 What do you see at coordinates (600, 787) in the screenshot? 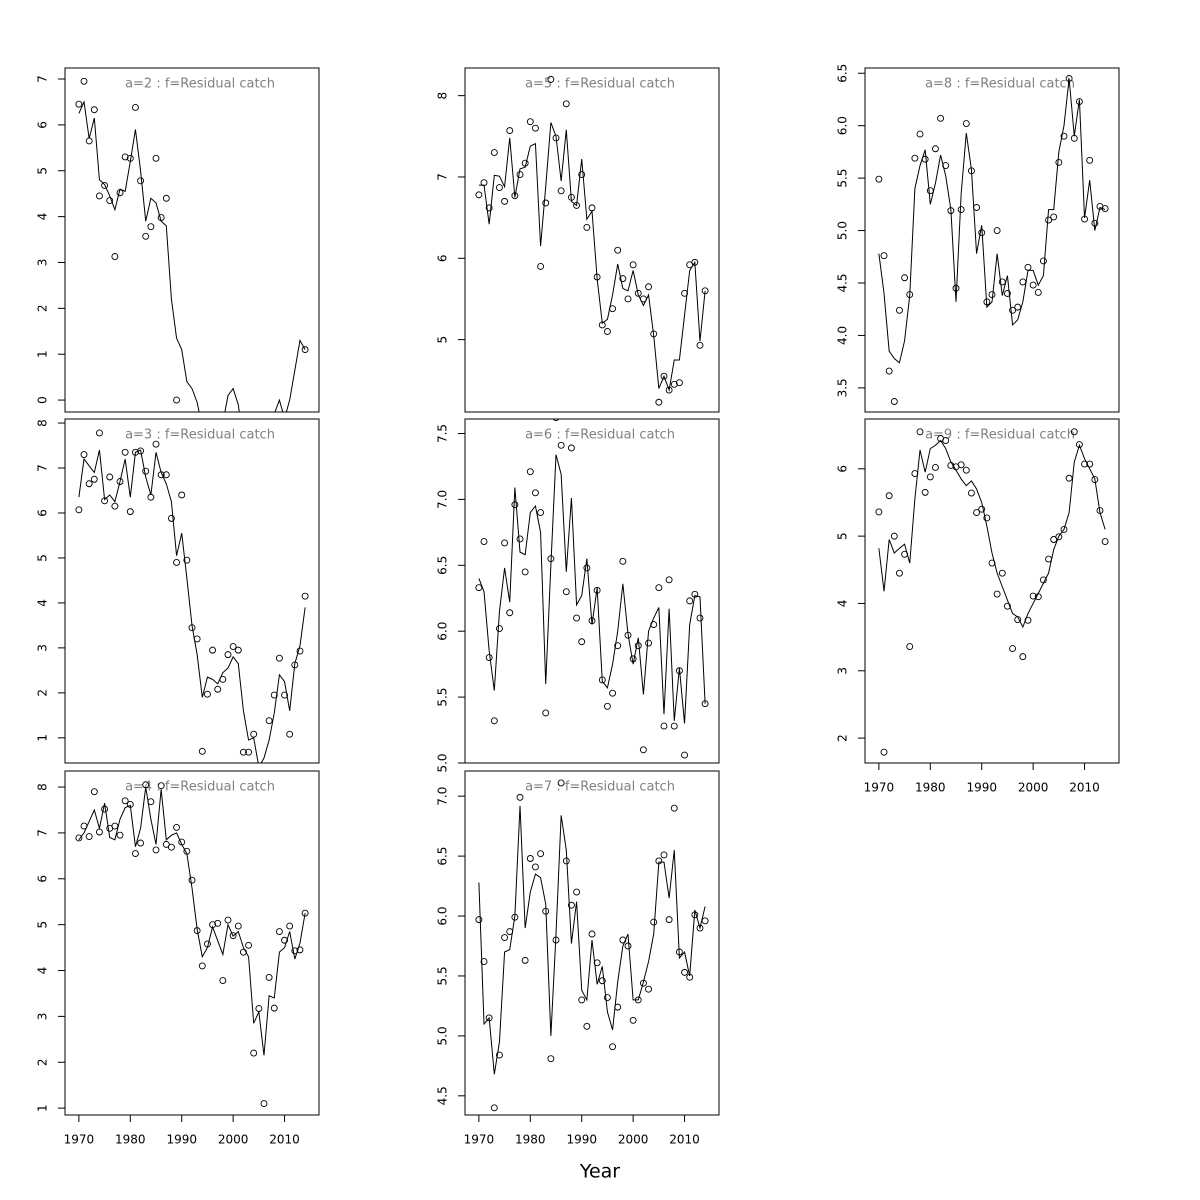
I see `panel-title: a=7 : f=Residual catch` at bounding box center [600, 787].